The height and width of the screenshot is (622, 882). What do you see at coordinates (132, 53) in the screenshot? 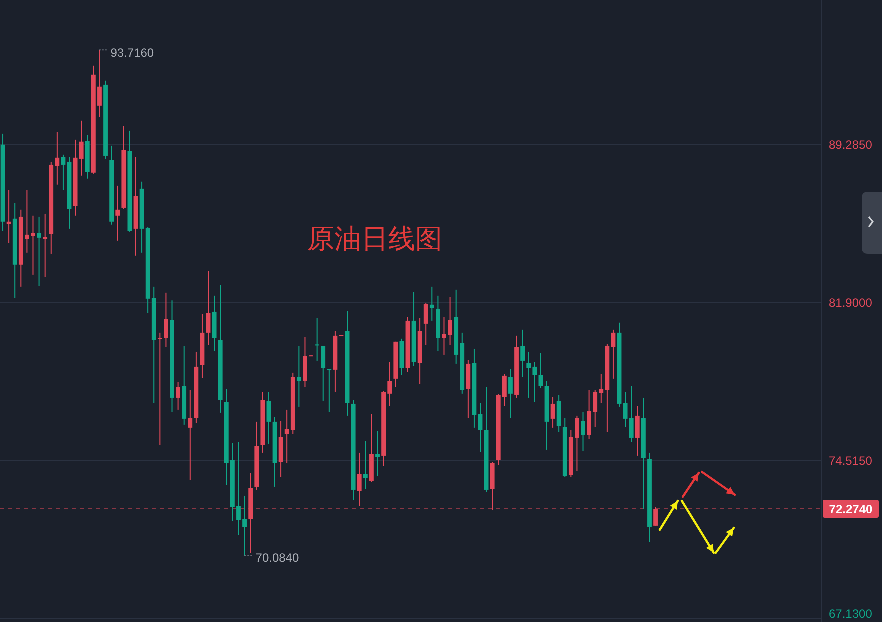
I see `annotation: 93.7160` at bounding box center [132, 53].